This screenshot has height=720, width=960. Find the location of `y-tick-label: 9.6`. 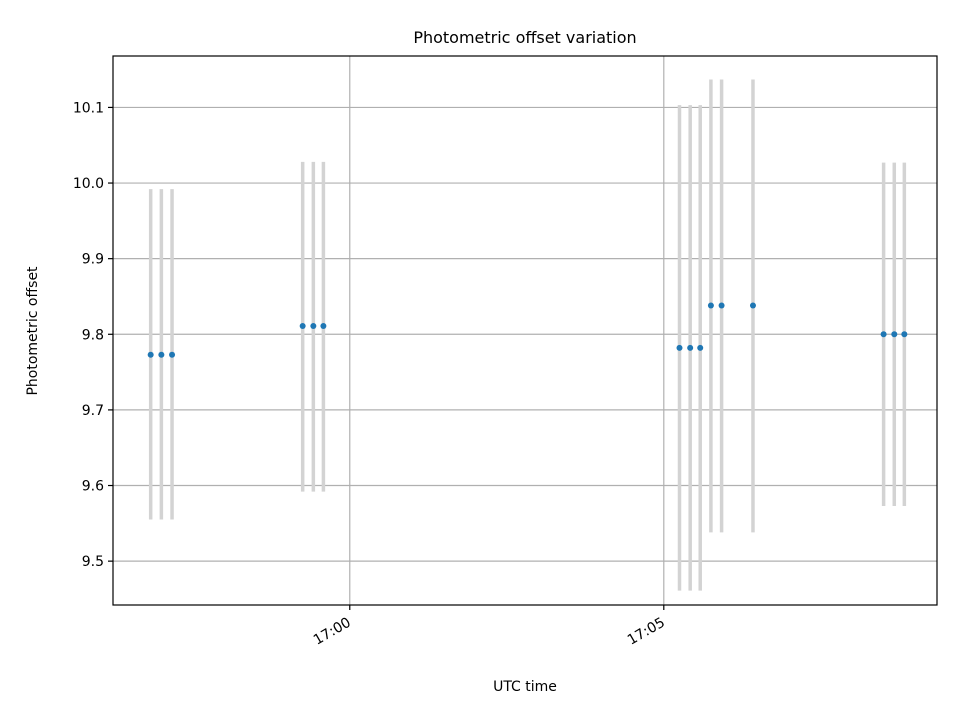

y-tick-label: 9.6 is located at coordinates (93, 487).